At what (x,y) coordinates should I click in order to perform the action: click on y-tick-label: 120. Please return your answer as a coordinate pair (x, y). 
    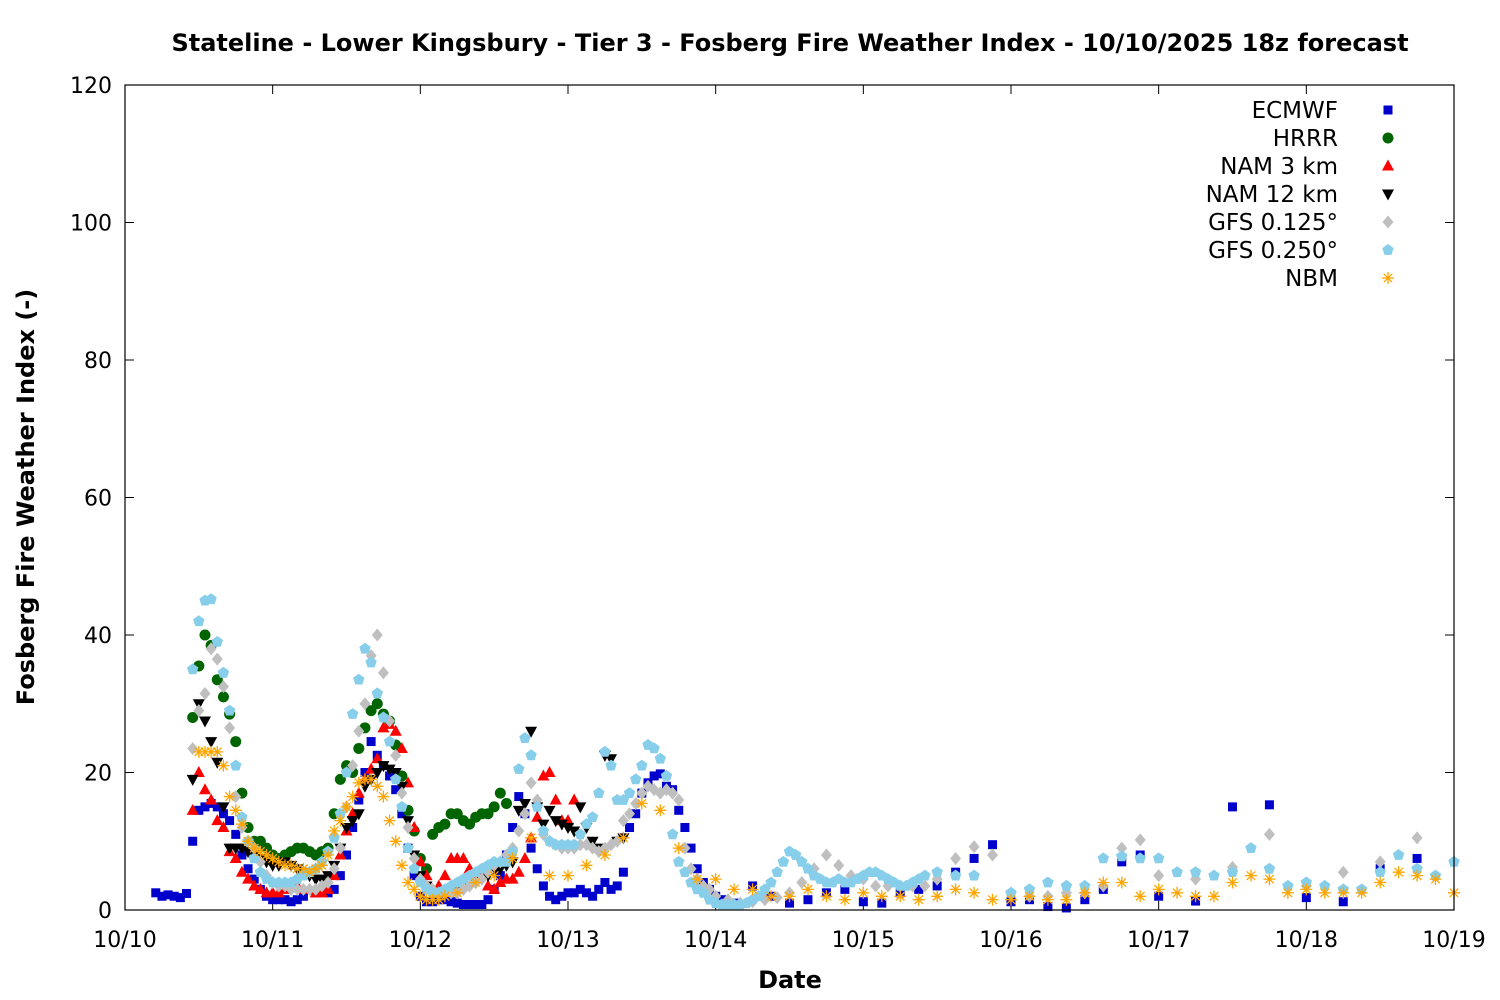
    Looking at the image, I should click on (91, 86).